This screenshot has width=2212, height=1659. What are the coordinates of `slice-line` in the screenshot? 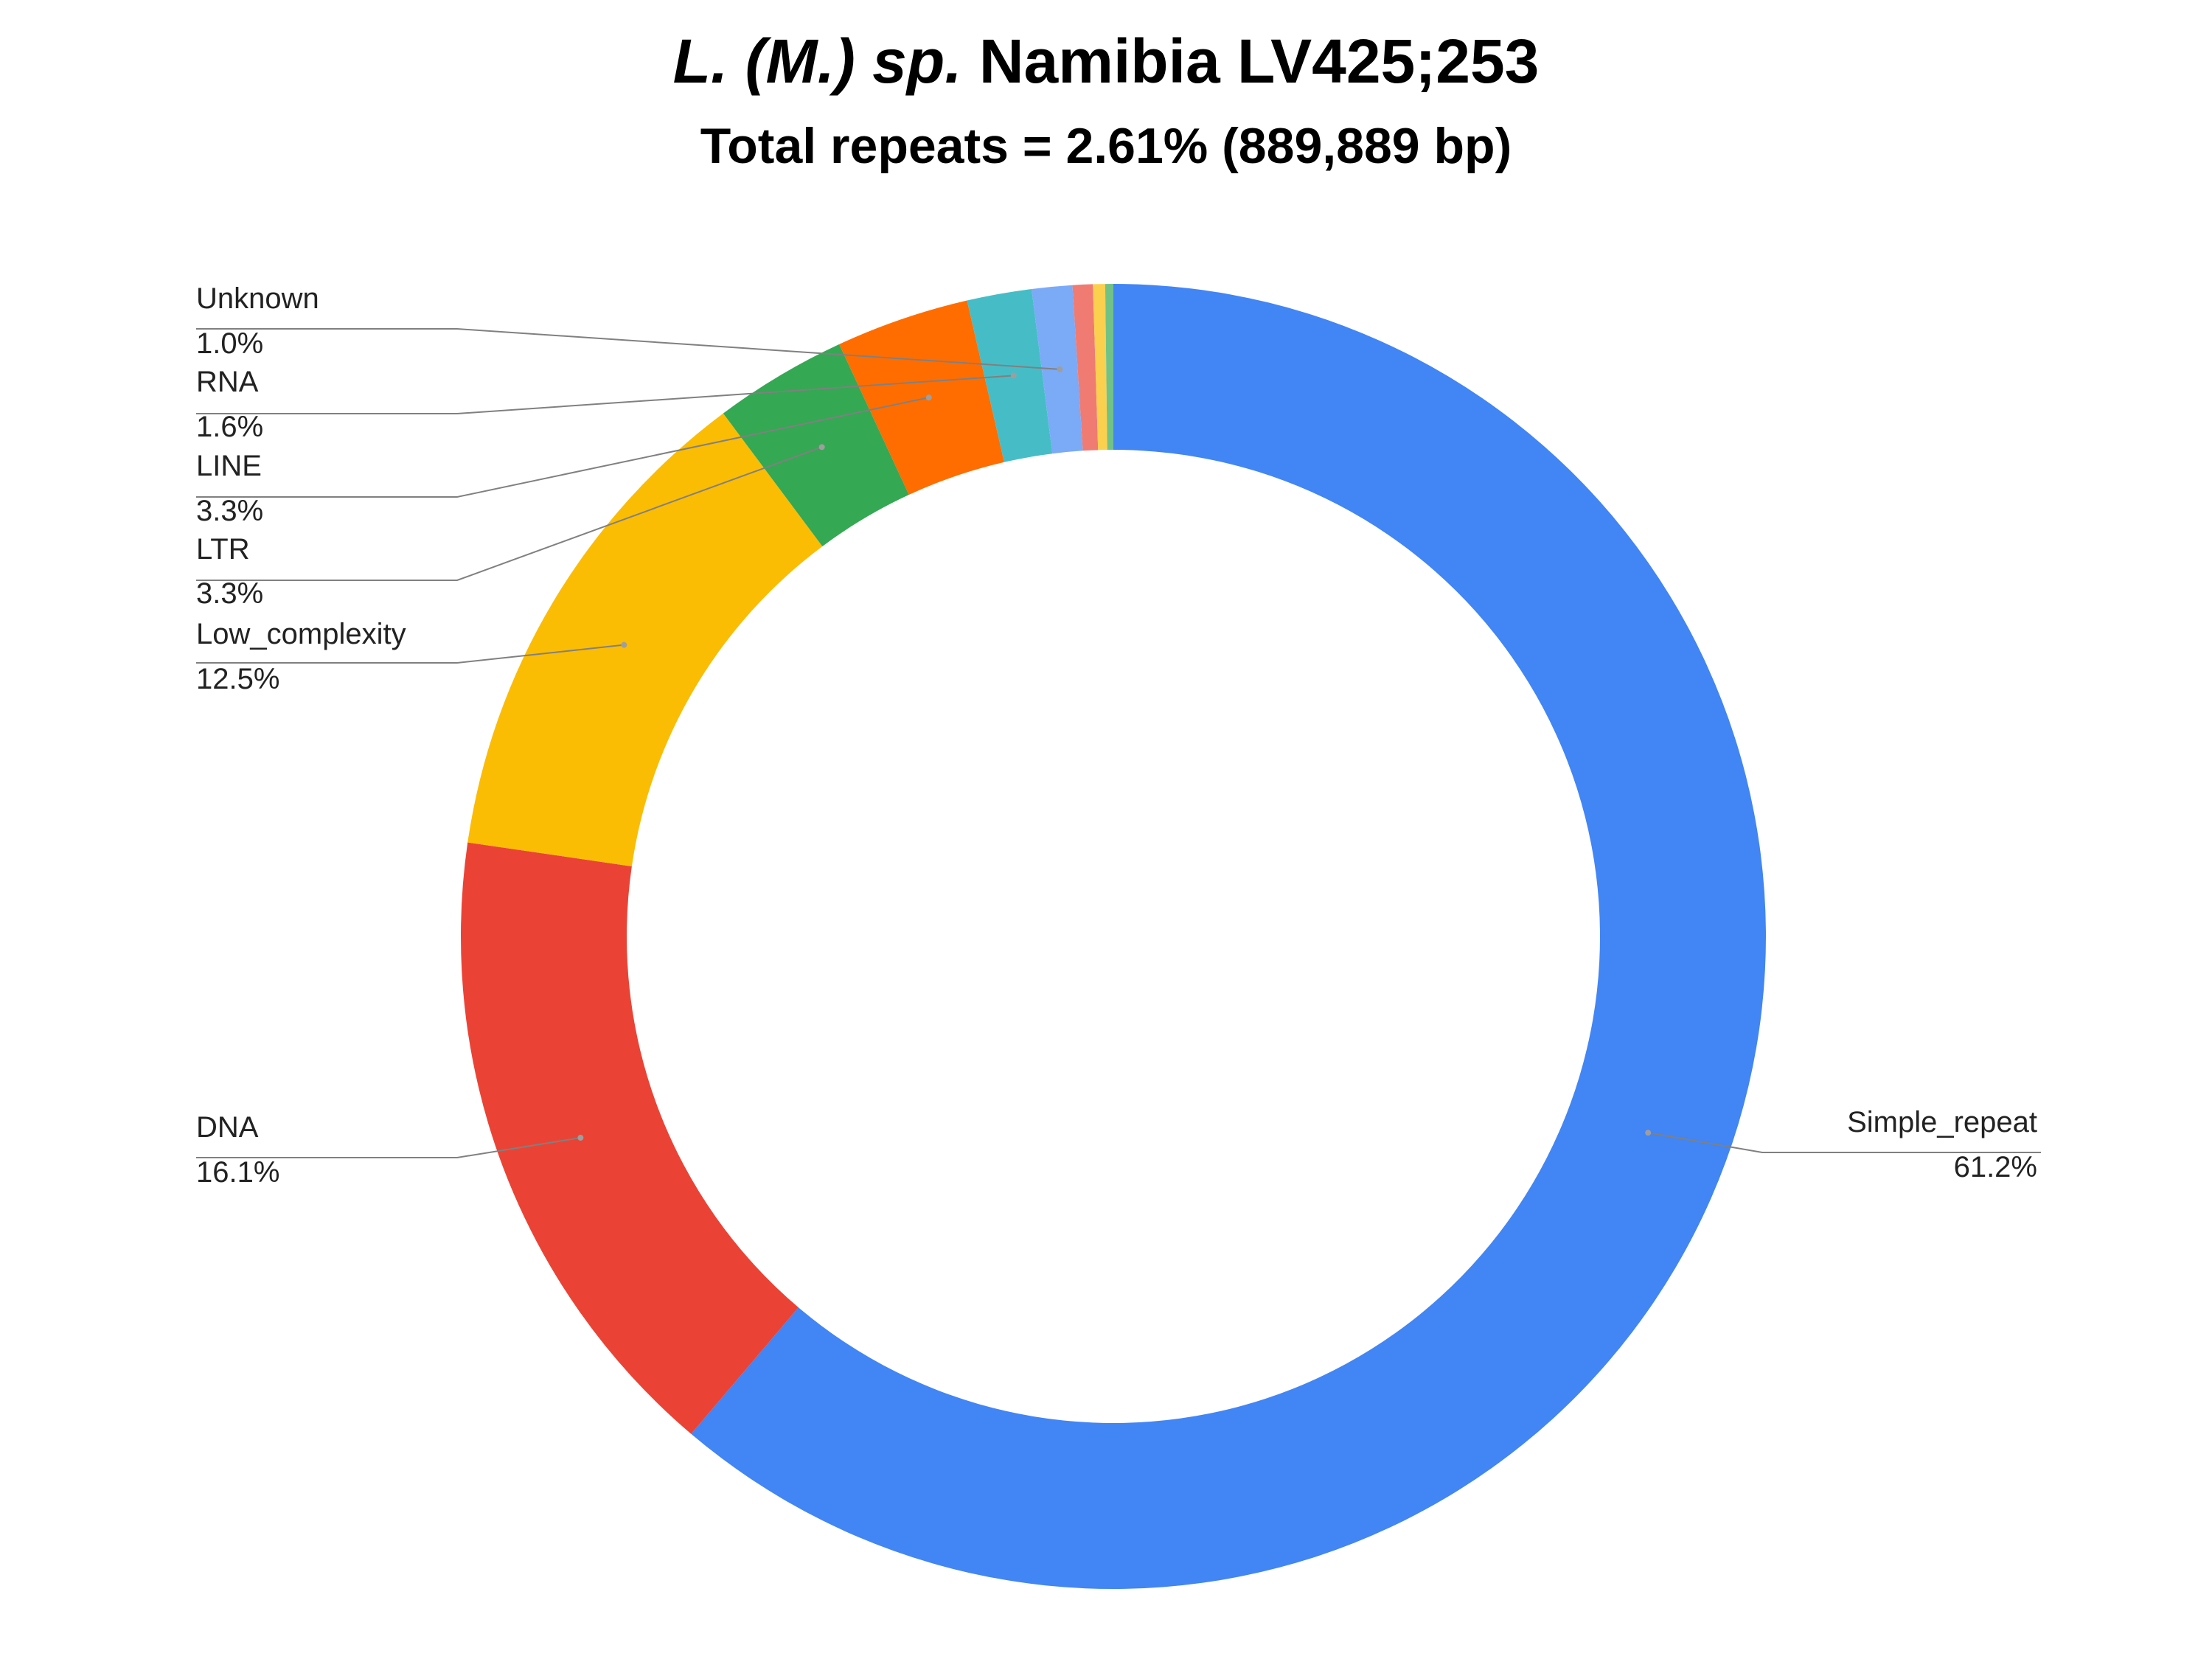 It's located at (921, 397).